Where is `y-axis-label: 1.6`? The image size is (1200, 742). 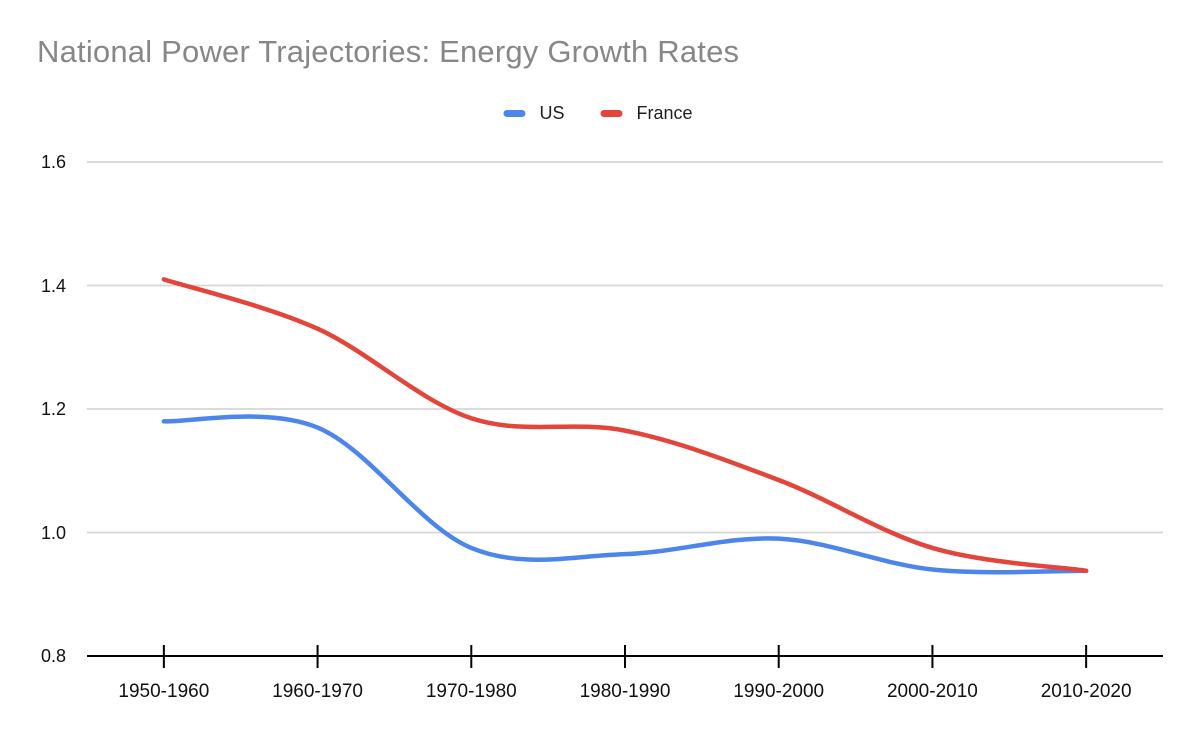 y-axis-label: 1.6 is located at coordinates (53, 162).